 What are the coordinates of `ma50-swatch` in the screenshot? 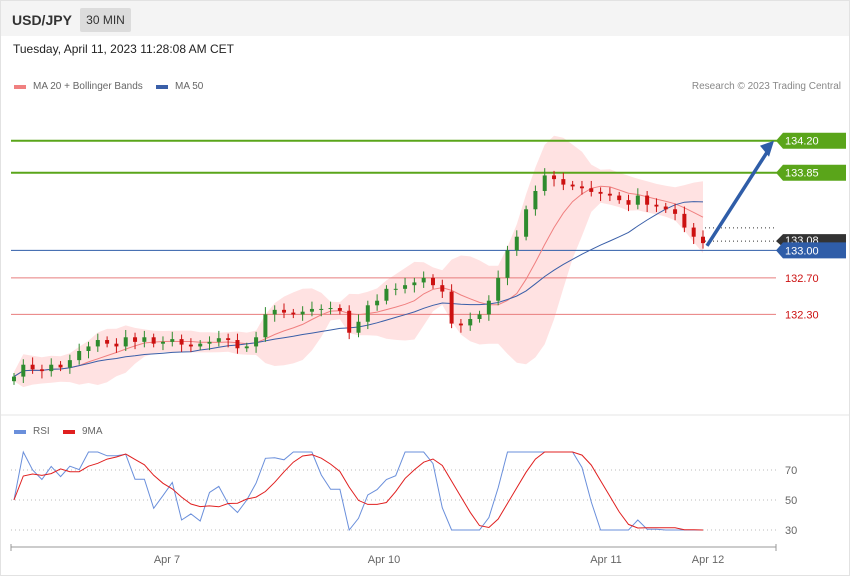 It's located at (162, 86).